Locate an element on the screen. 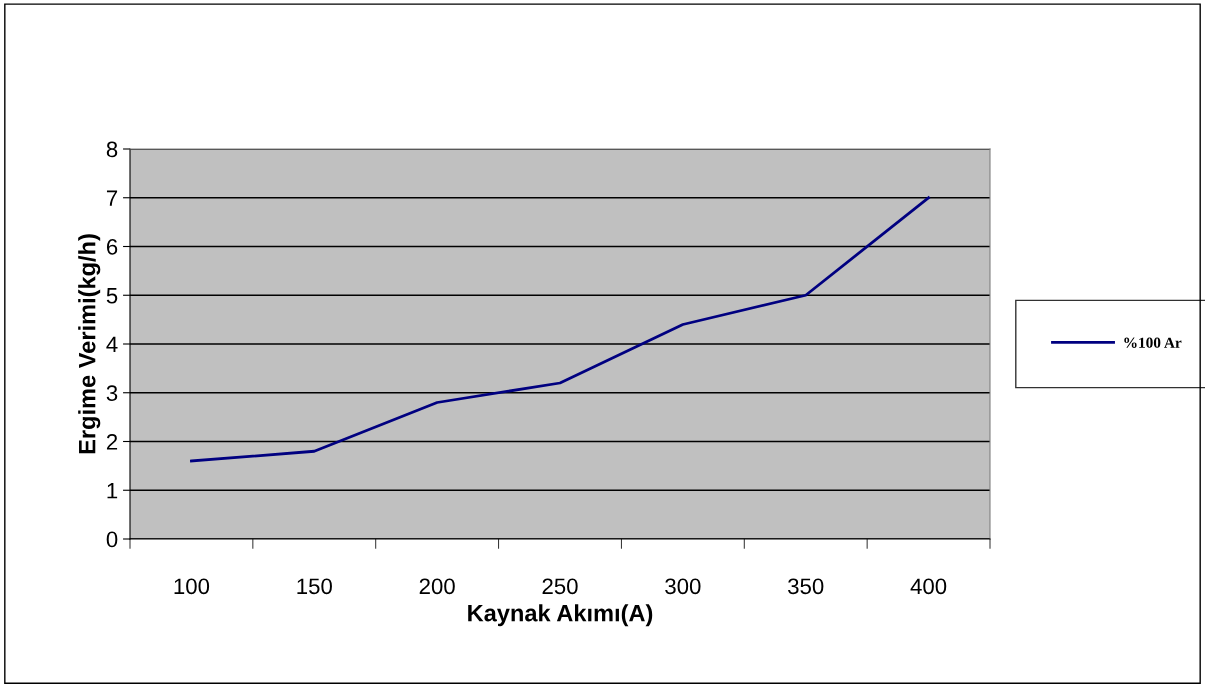 The width and height of the screenshot is (1205, 686). x-tick-label: 350 is located at coordinates (806, 586).